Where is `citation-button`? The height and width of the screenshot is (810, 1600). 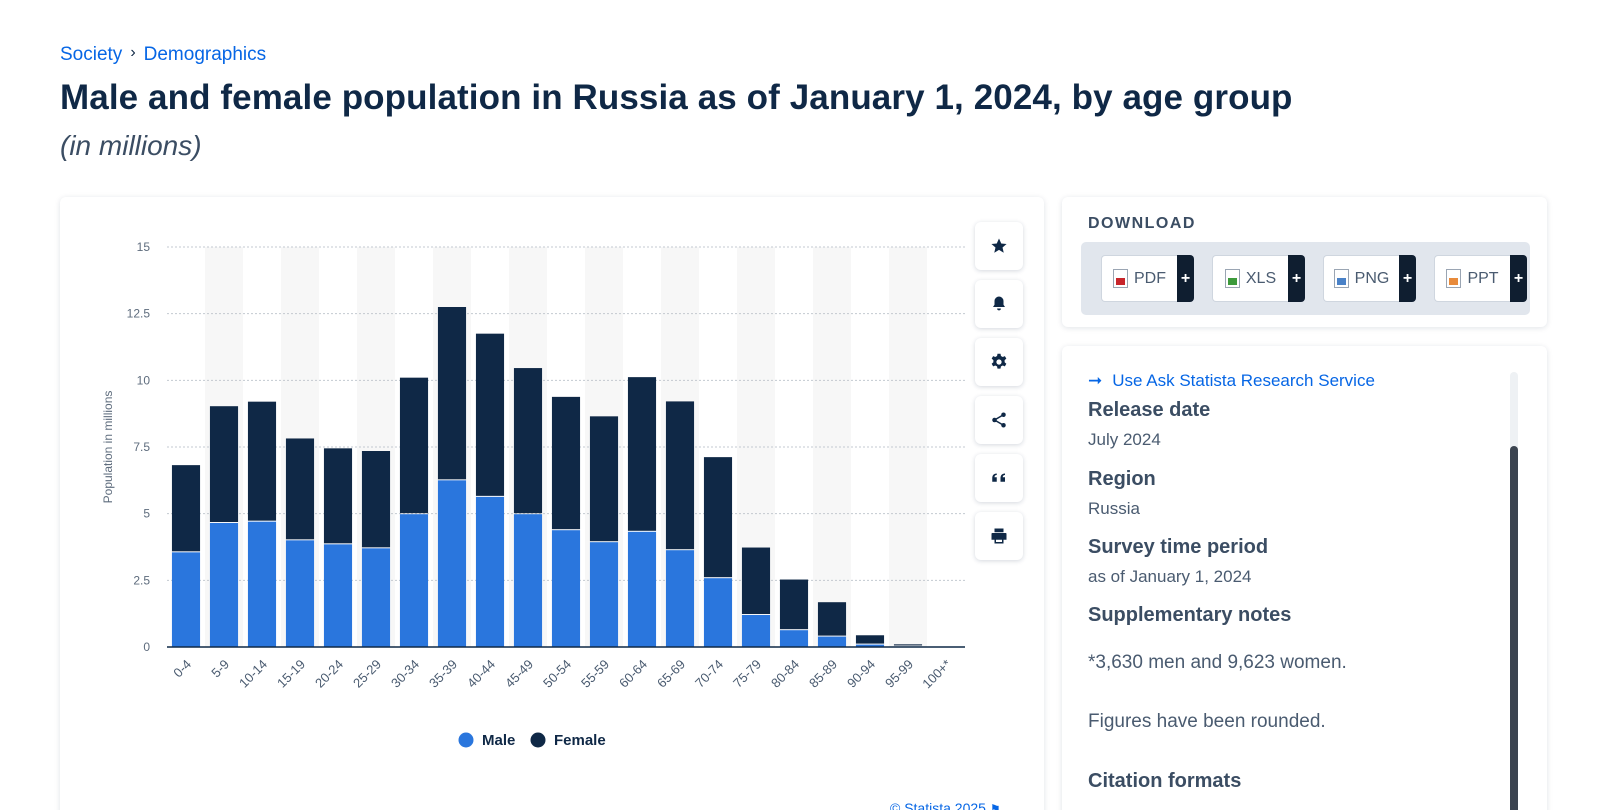
citation-button is located at coordinates (999, 478).